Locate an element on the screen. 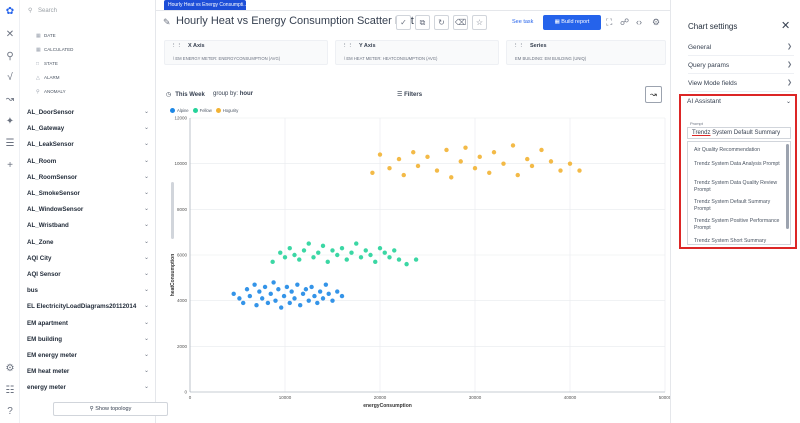  share-icon: ☍ is located at coordinates (625, 22).